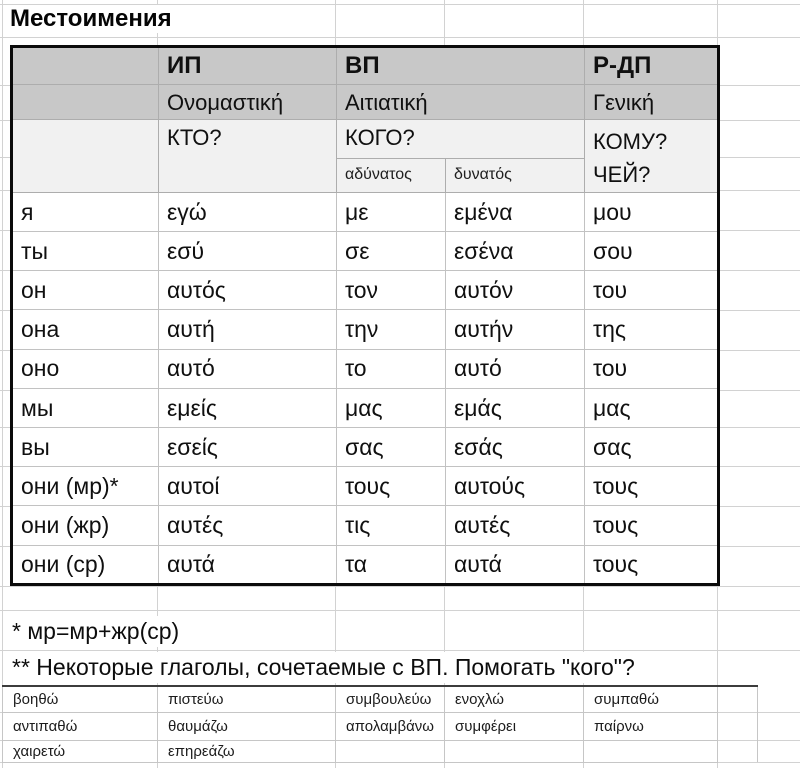  What do you see at coordinates (460, 65) in the screenshot?
I see `header-vp: ВП` at bounding box center [460, 65].